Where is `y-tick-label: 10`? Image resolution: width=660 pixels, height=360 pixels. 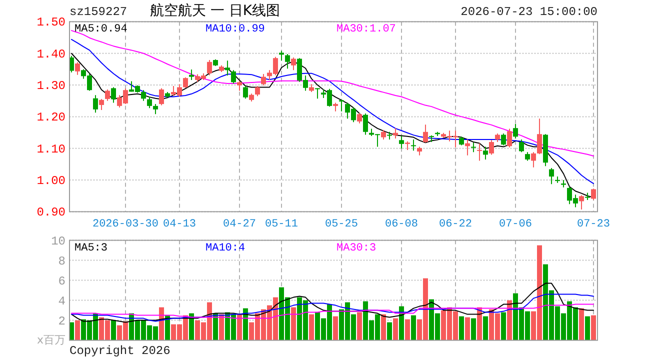 y-tick-label: 10 is located at coordinates (58, 241).